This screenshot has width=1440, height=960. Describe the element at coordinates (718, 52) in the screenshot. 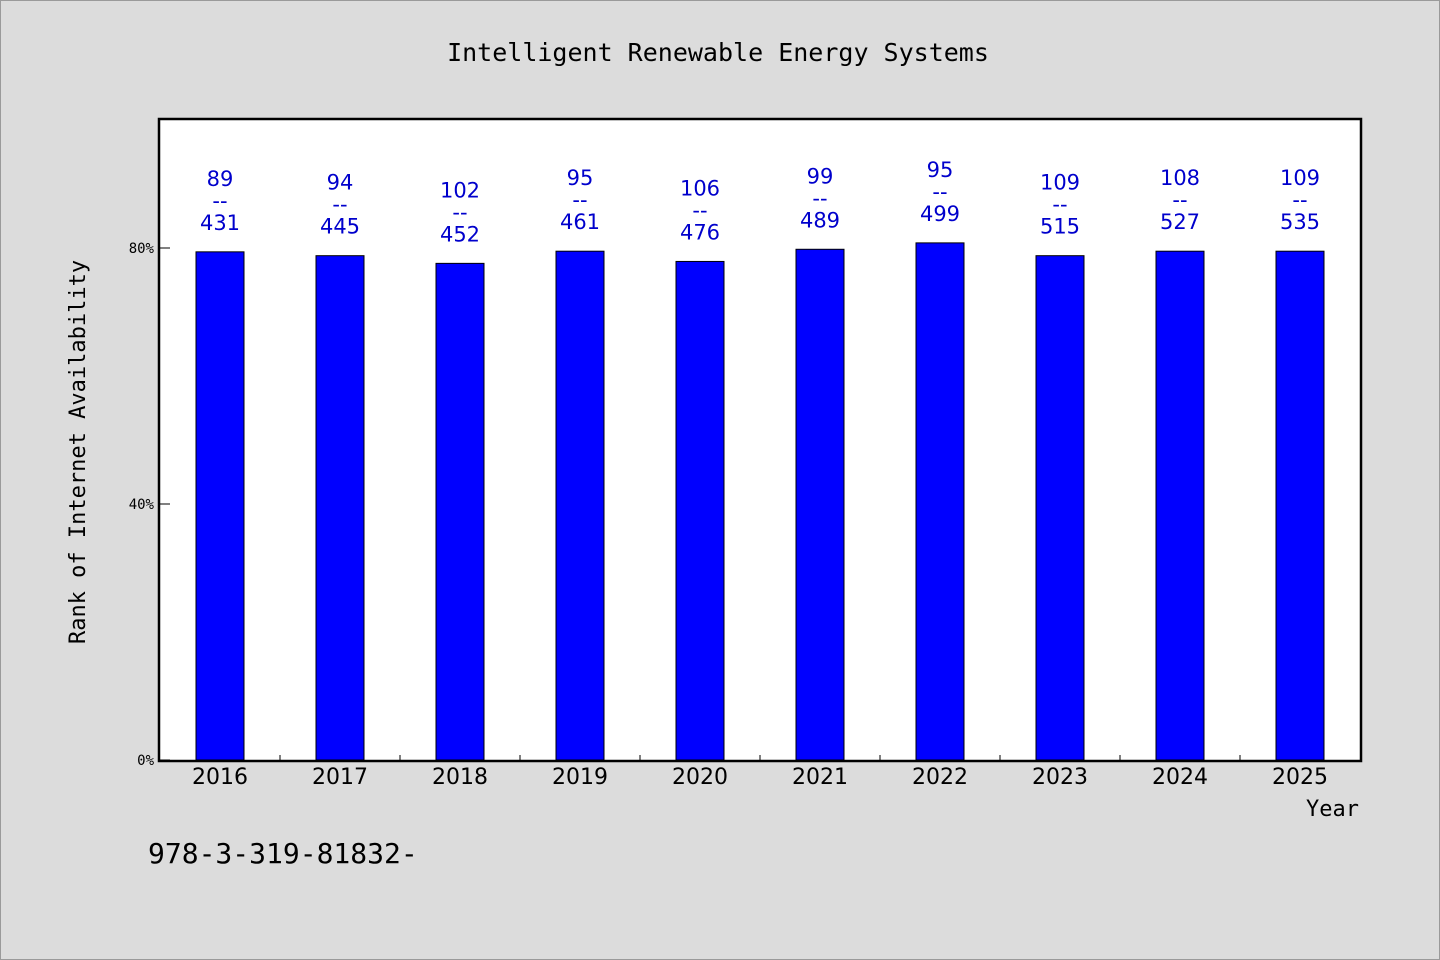

I see `chart-title: Intelligent Renewable Energy Systems` at that location.